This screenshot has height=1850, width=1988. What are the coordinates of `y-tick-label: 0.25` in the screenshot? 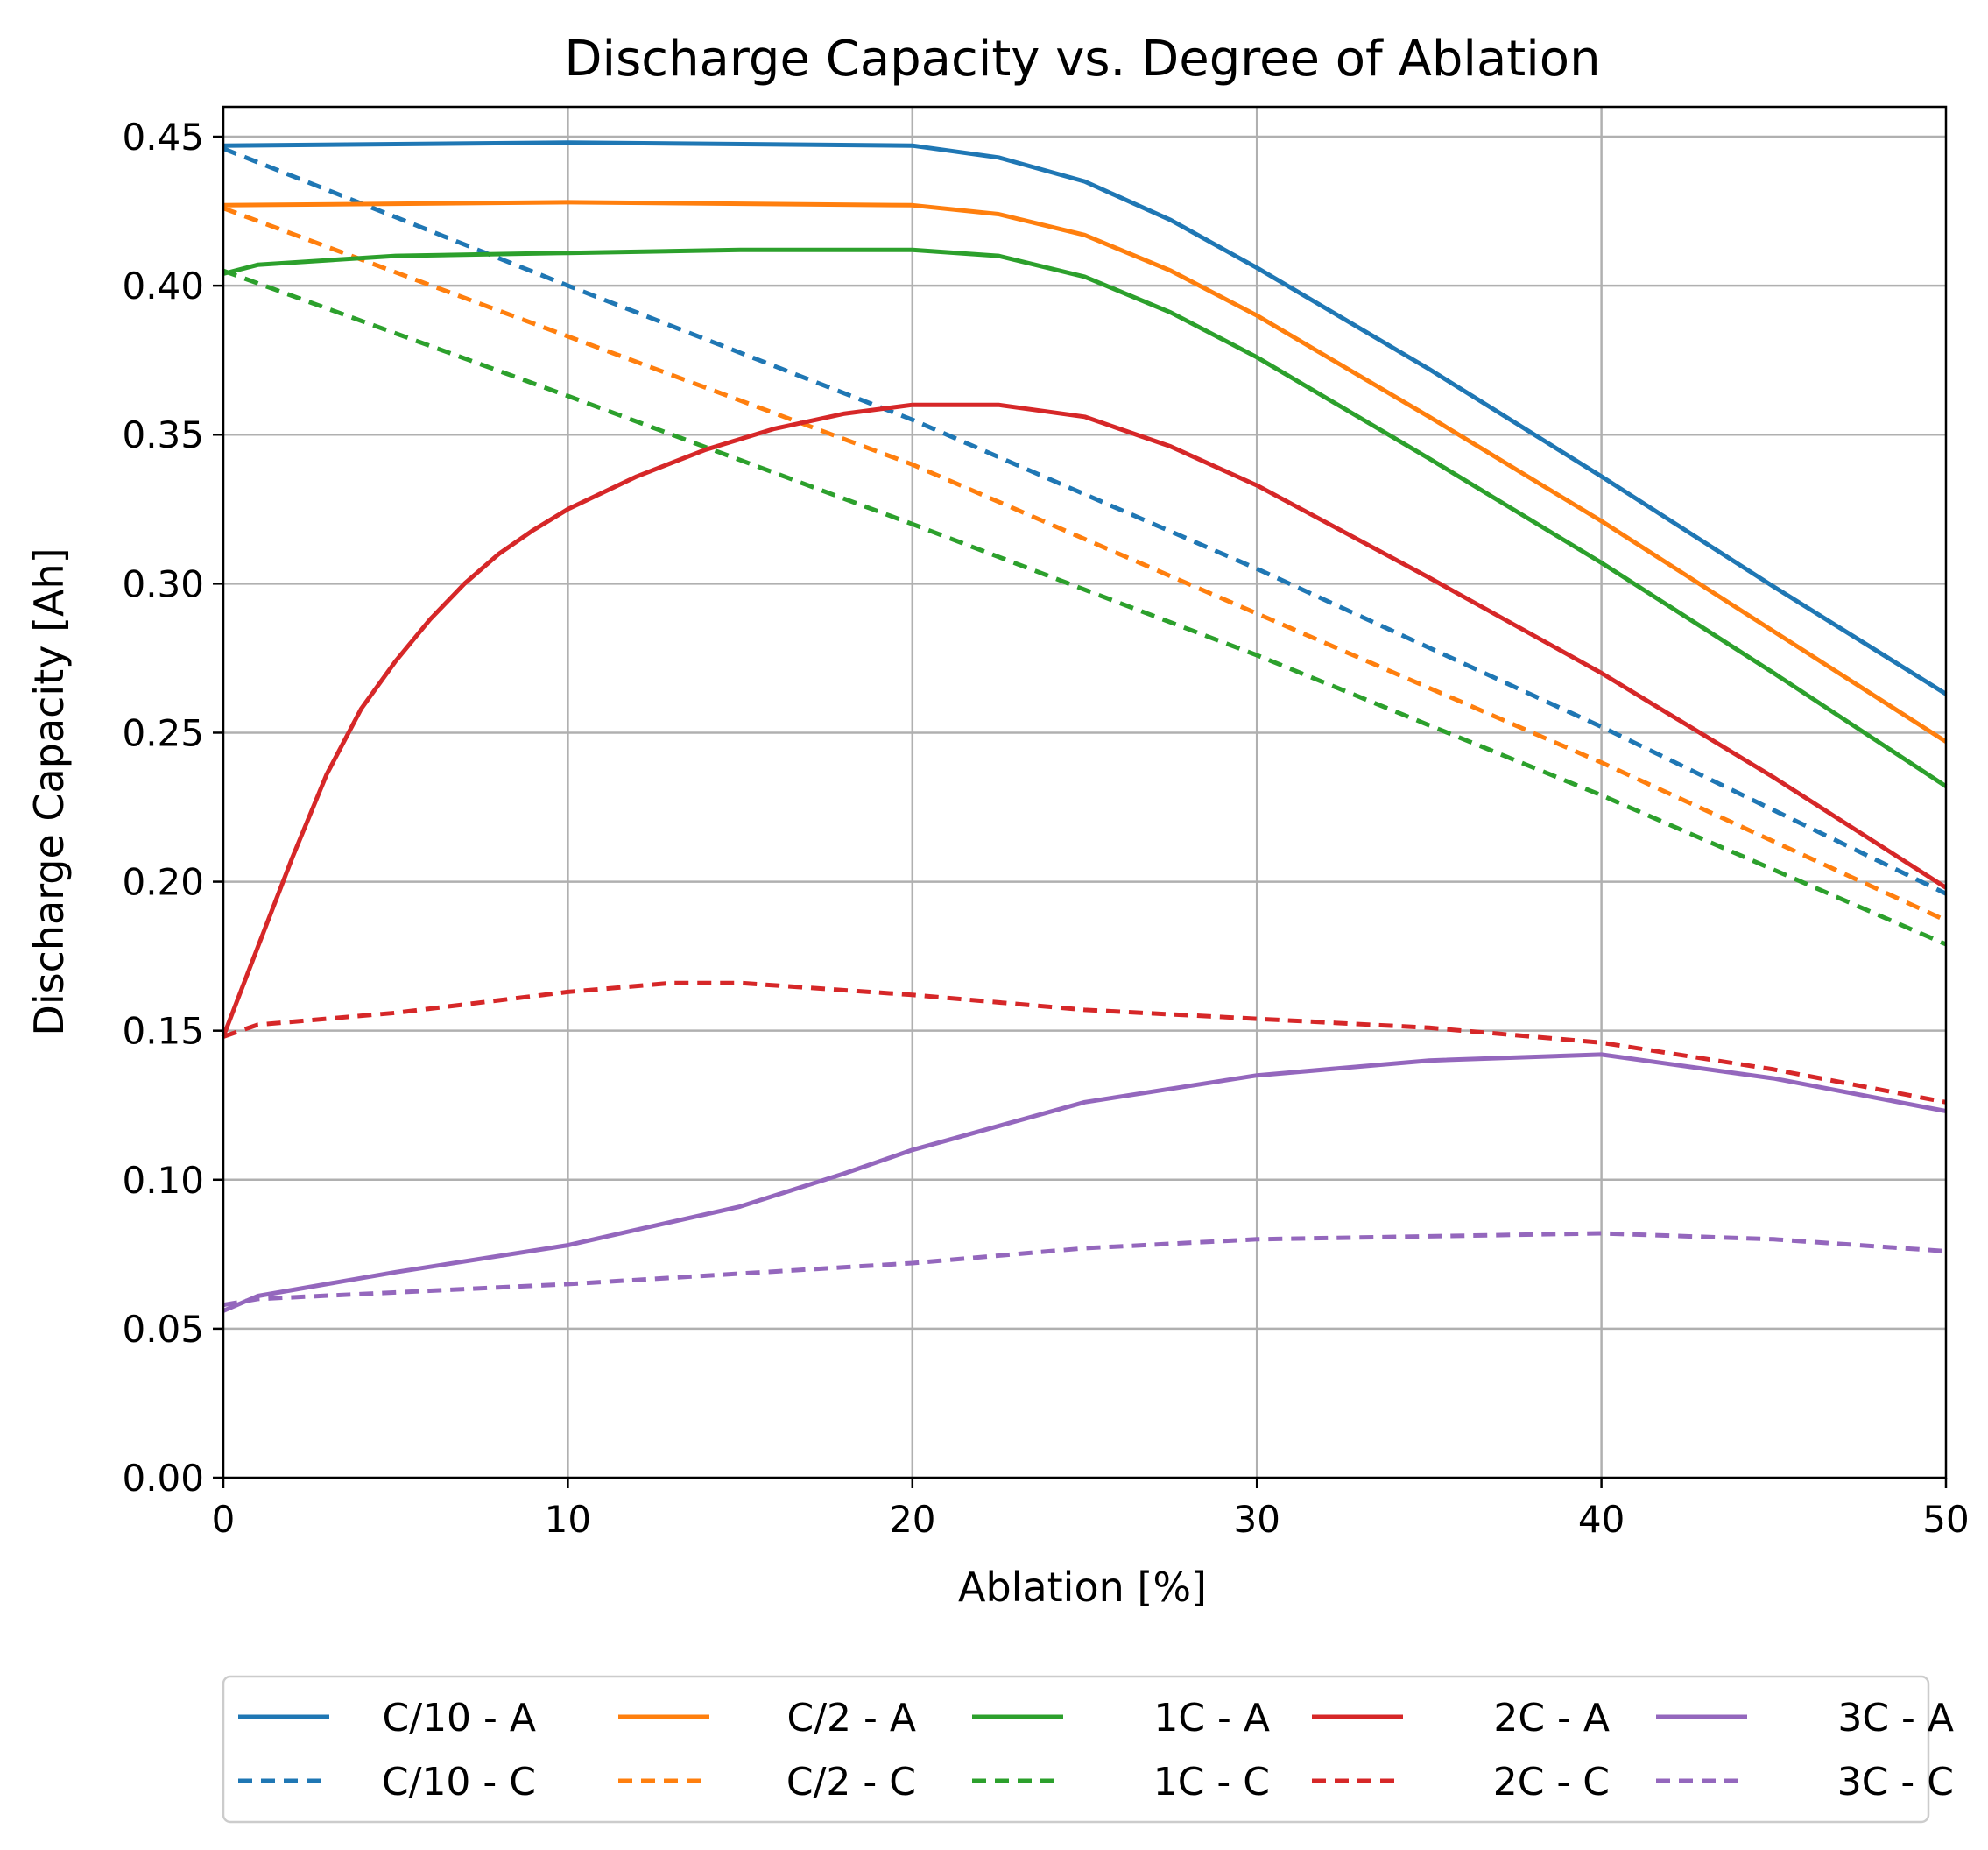 It's located at (163, 733).